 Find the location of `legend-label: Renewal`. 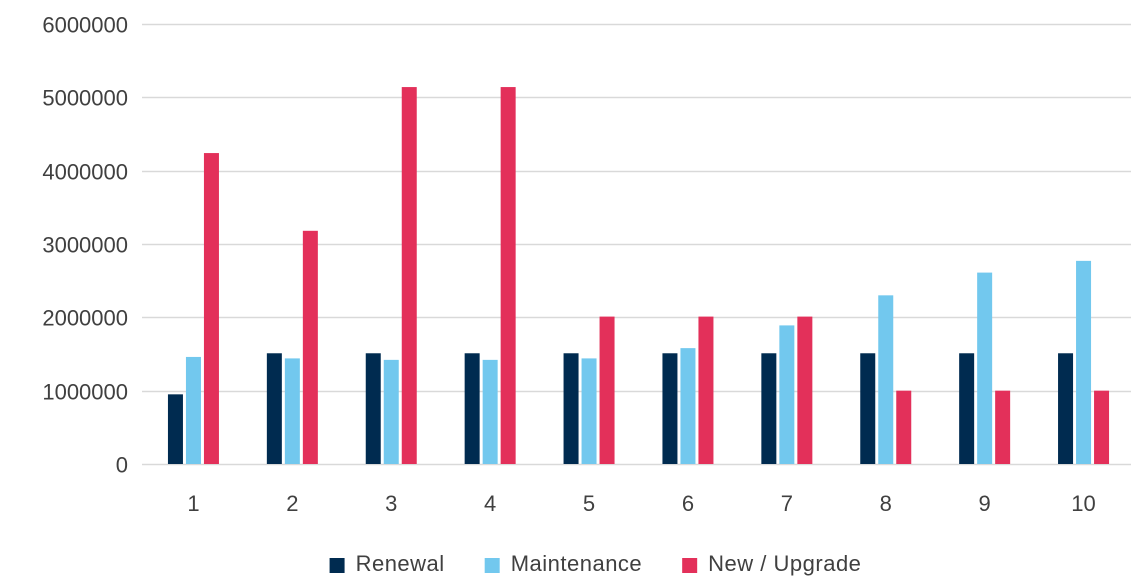

legend-label: Renewal is located at coordinates (400, 563).